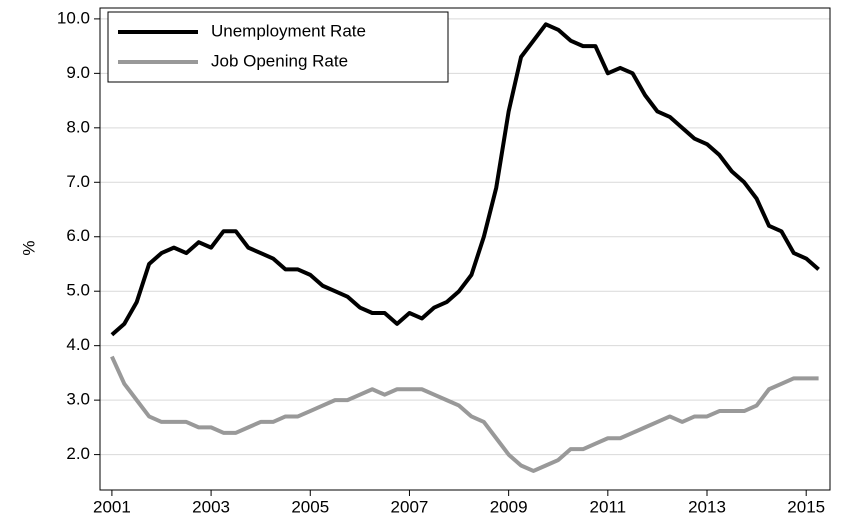 The width and height of the screenshot is (842, 524). Describe the element at coordinates (28, 247) in the screenshot. I see `y-axis-label: %` at that location.